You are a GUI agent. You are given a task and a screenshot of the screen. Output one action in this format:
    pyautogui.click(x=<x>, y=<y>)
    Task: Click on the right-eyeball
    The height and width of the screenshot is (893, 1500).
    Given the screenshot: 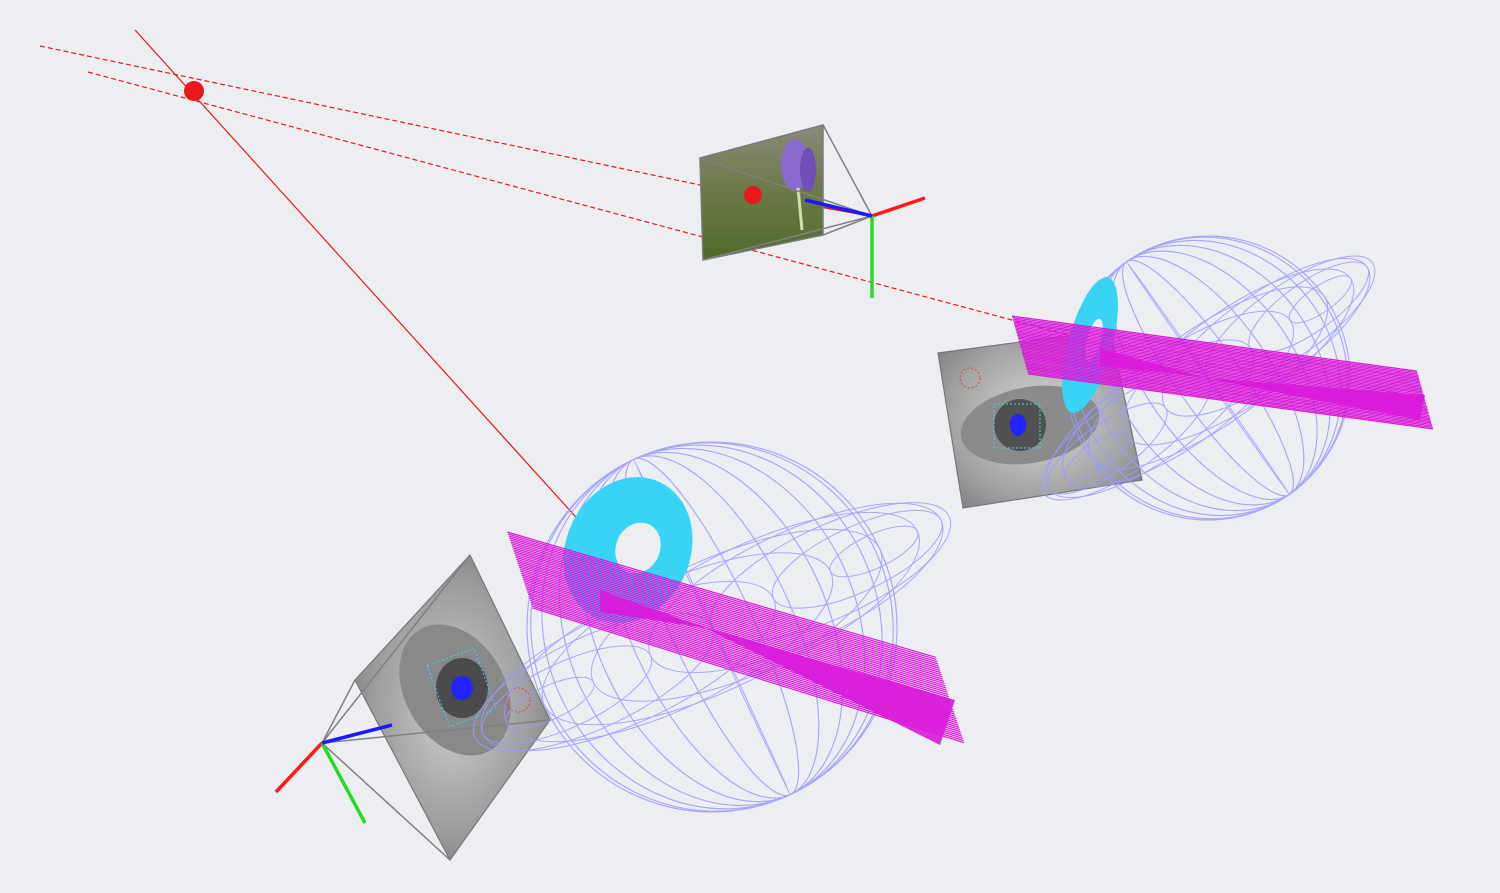 What is the action you would take?
    pyautogui.click(x=1222, y=378)
    